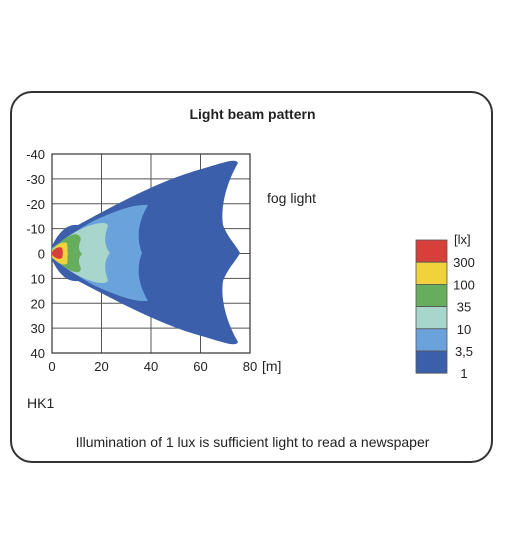  Describe the element at coordinates (35, 154) in the screenshot. I see `y-tick-label: -40` at that location.